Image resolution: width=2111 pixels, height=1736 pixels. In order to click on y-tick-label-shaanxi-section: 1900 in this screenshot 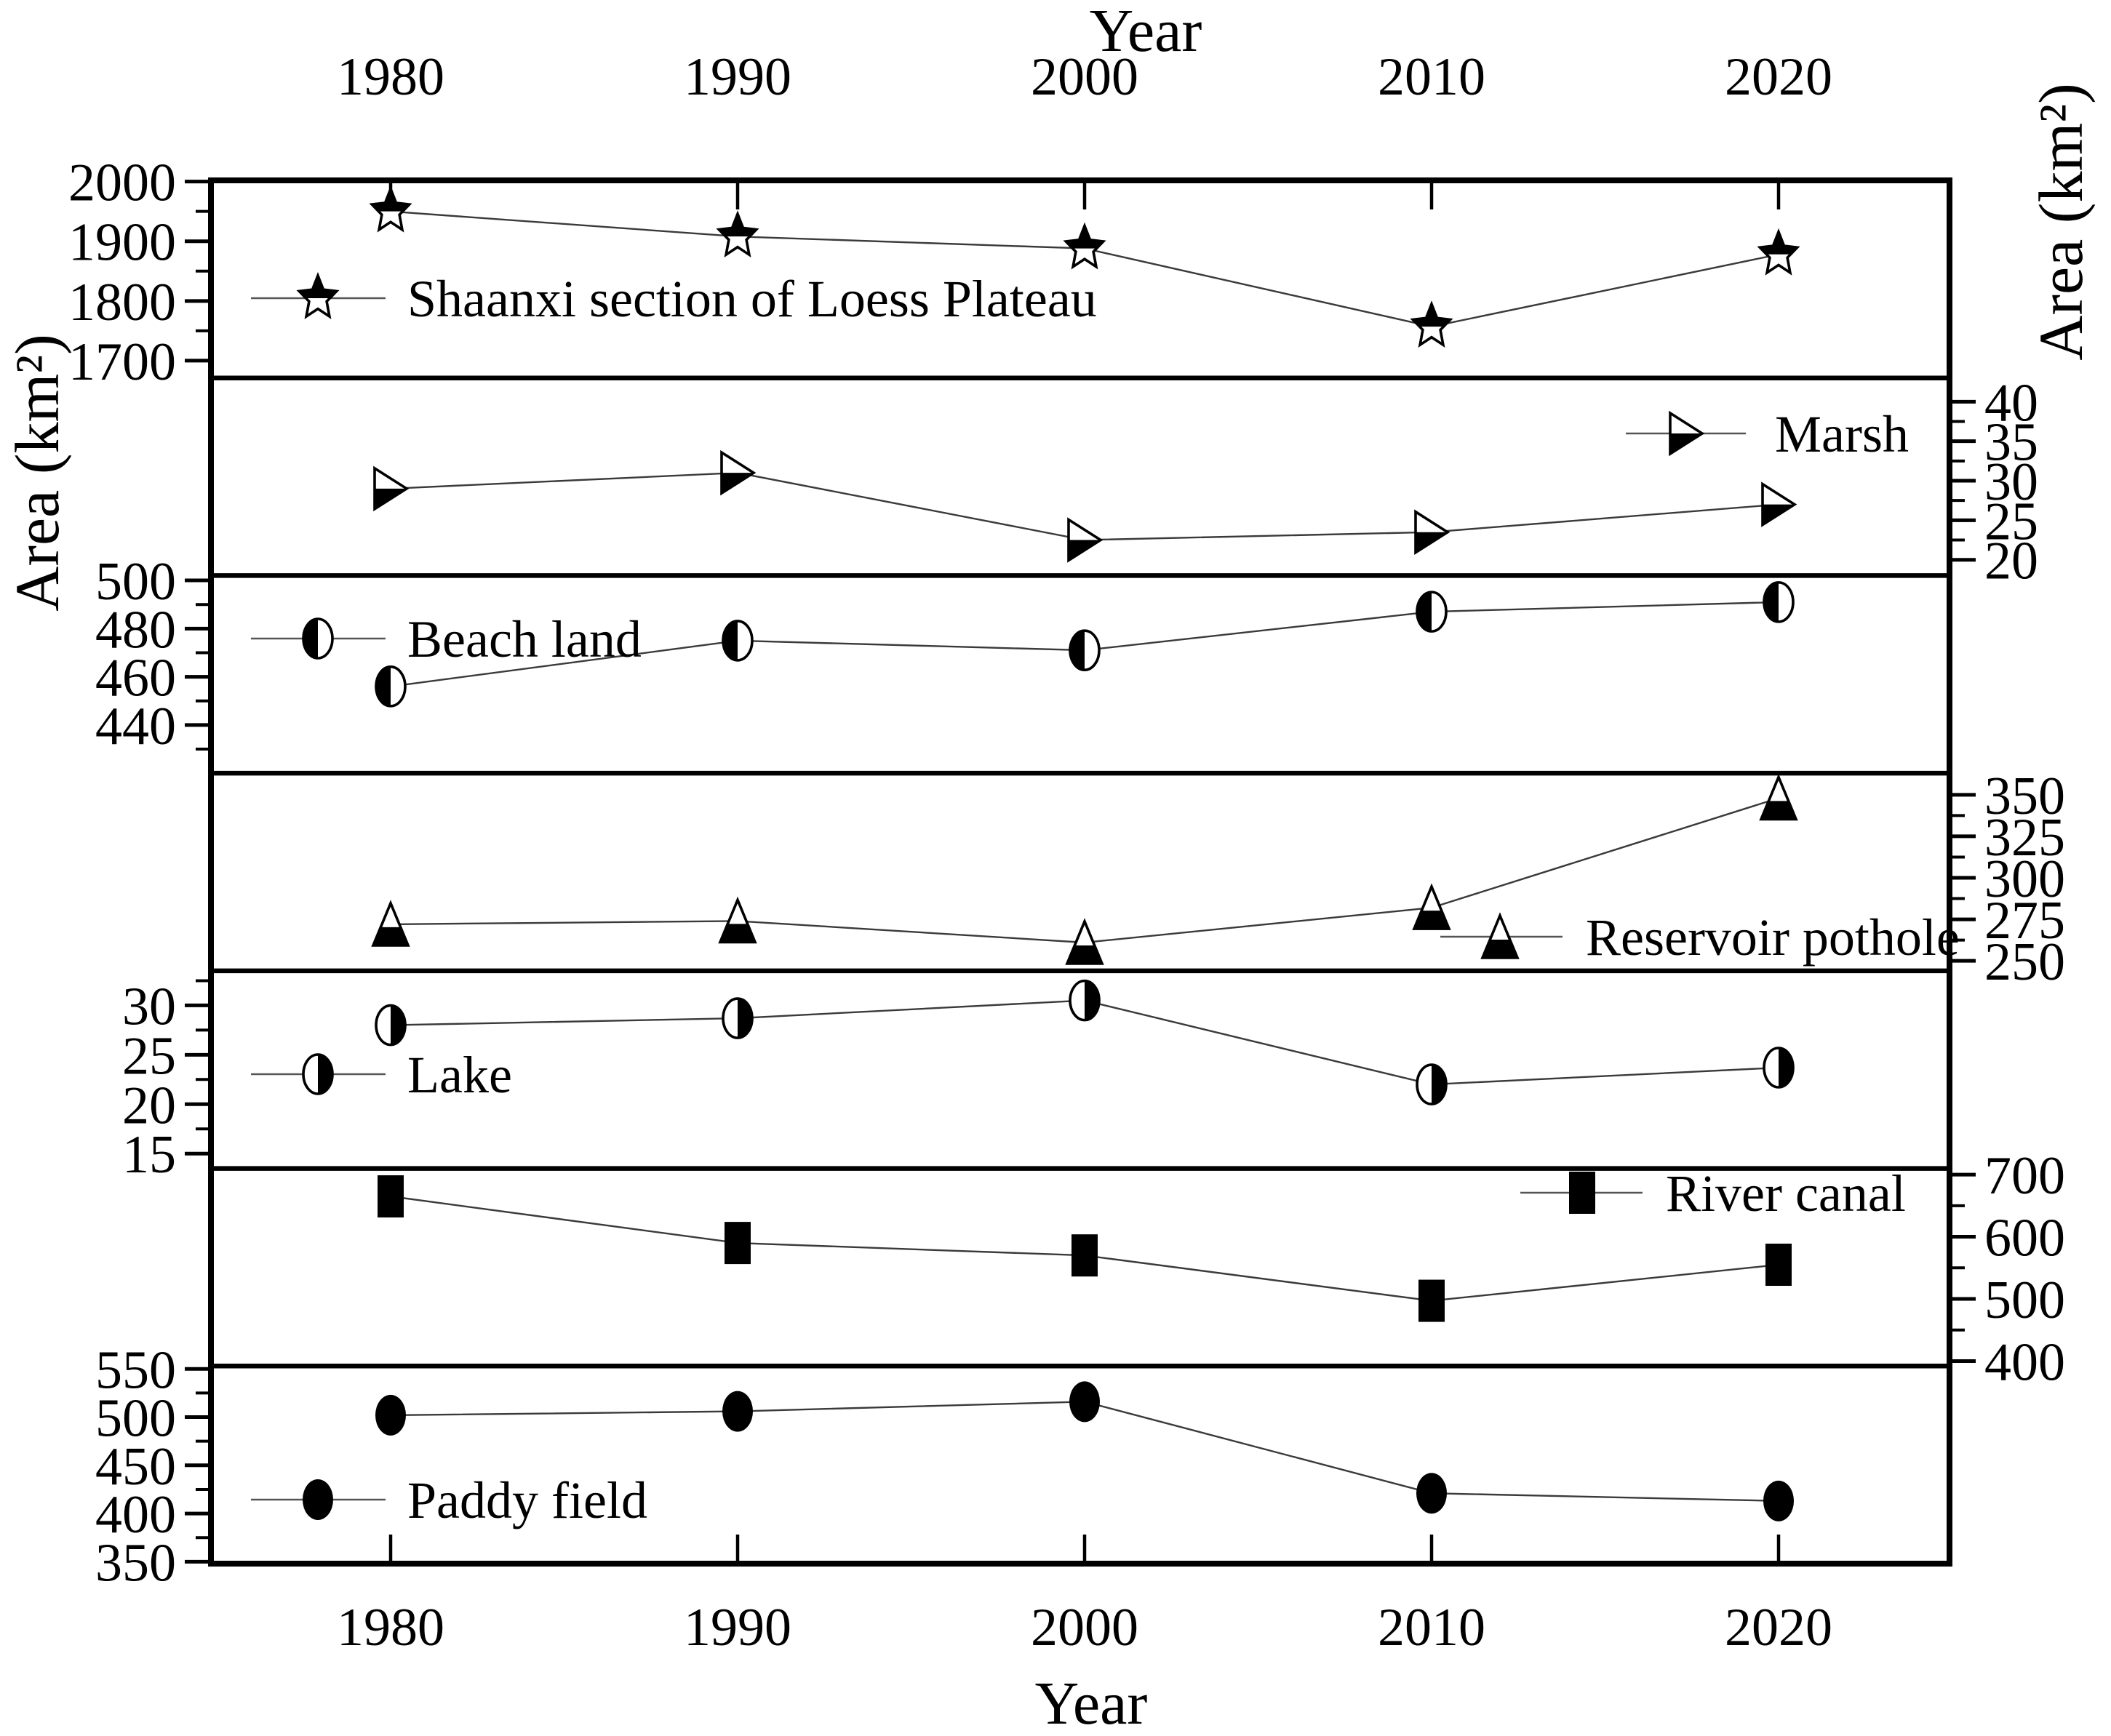, I will do `click(122, 243)`.